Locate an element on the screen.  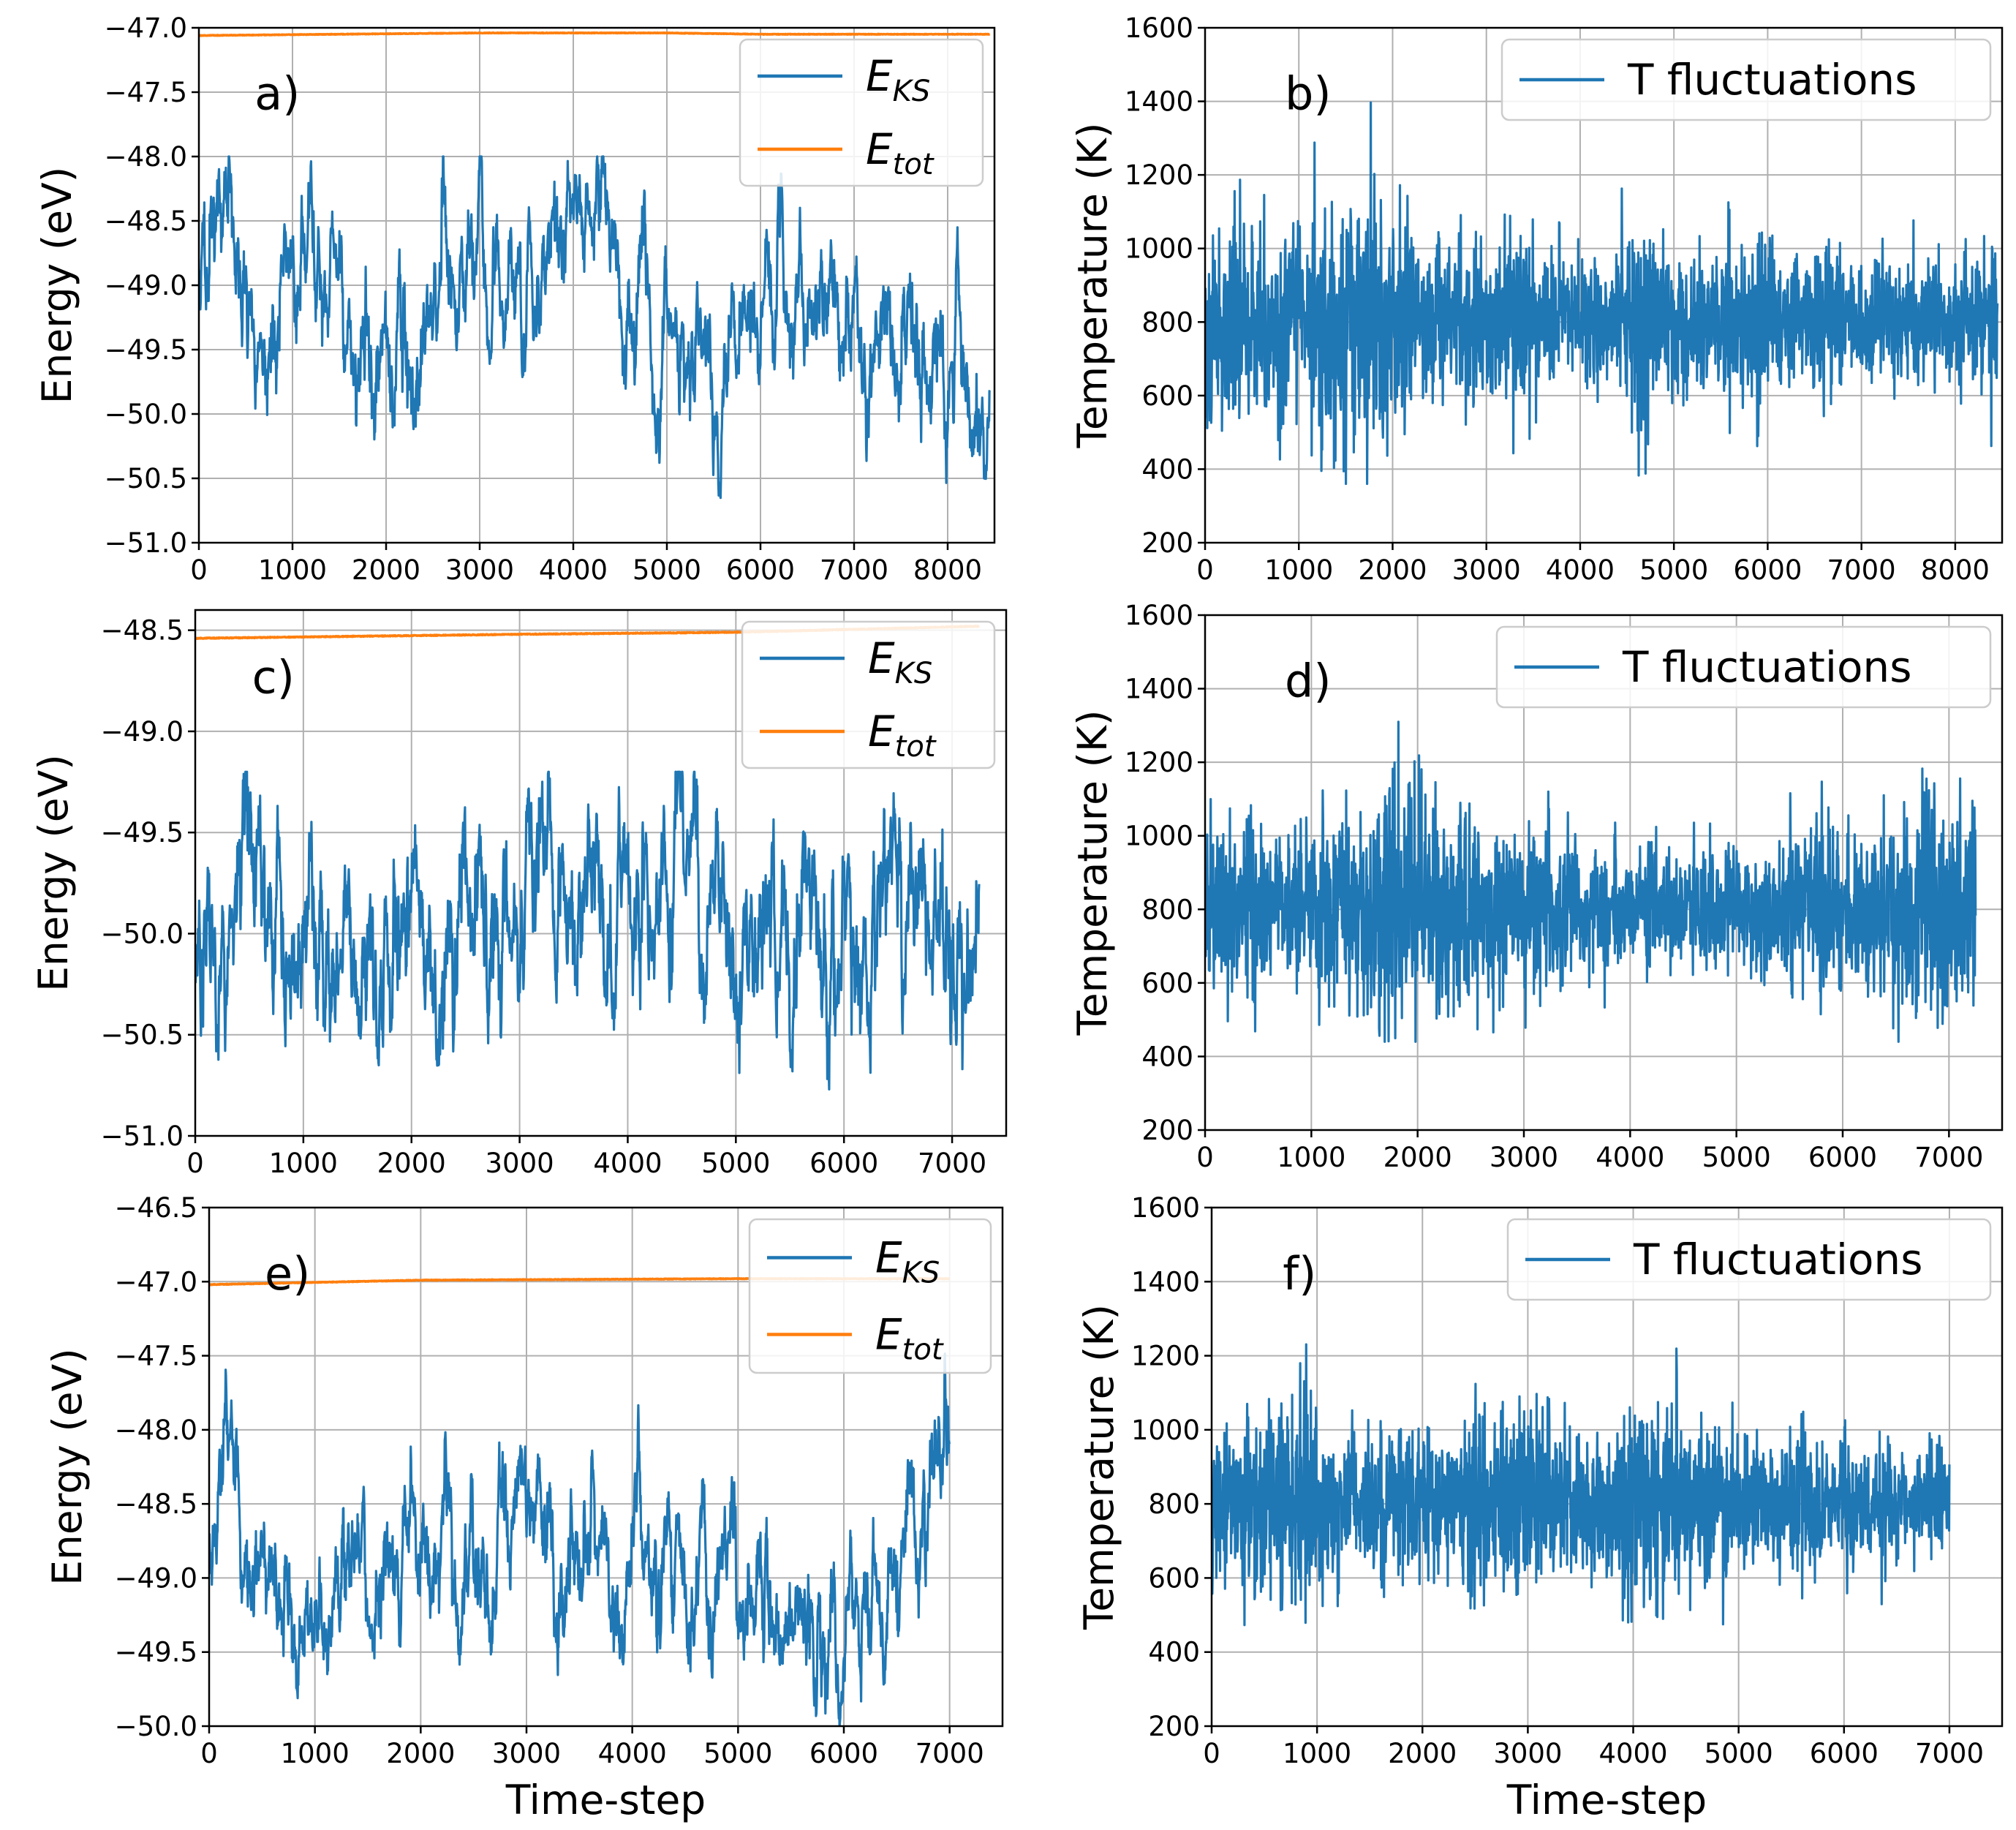
series-a-e-tot is located at coordinates (595, 34).